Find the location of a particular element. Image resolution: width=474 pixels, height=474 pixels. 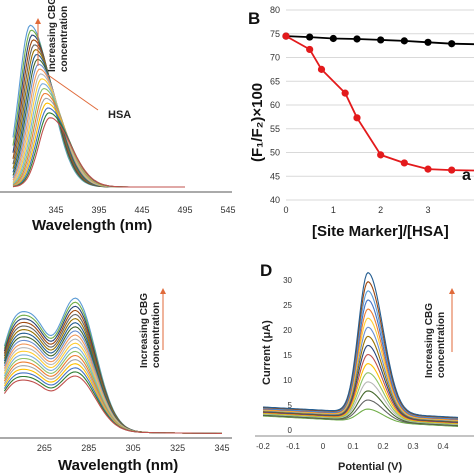

panel-b-y-tick-label: 75 is located at coordinates (275, 34).